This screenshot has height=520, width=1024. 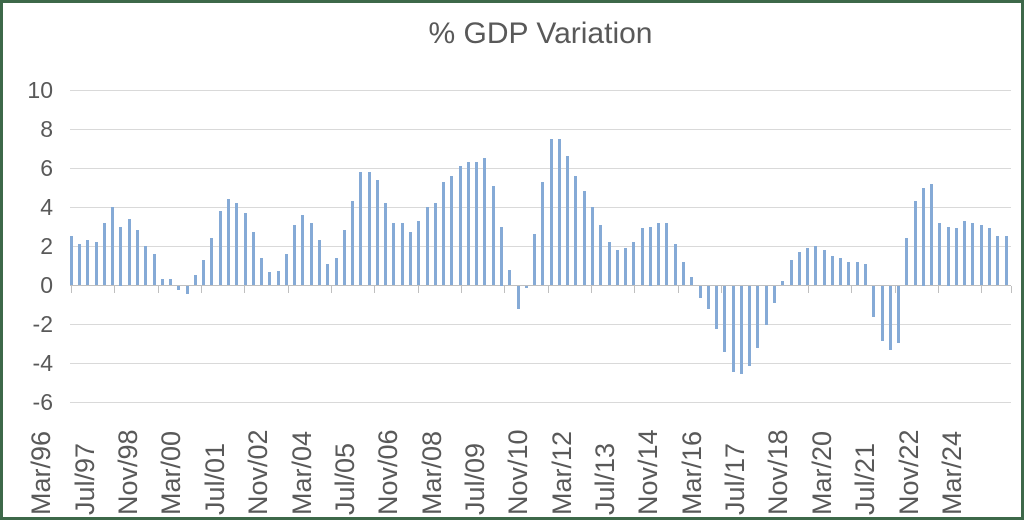 I want to click on x-axis-tick-label: Mar/16, so click(x=691, y=472).